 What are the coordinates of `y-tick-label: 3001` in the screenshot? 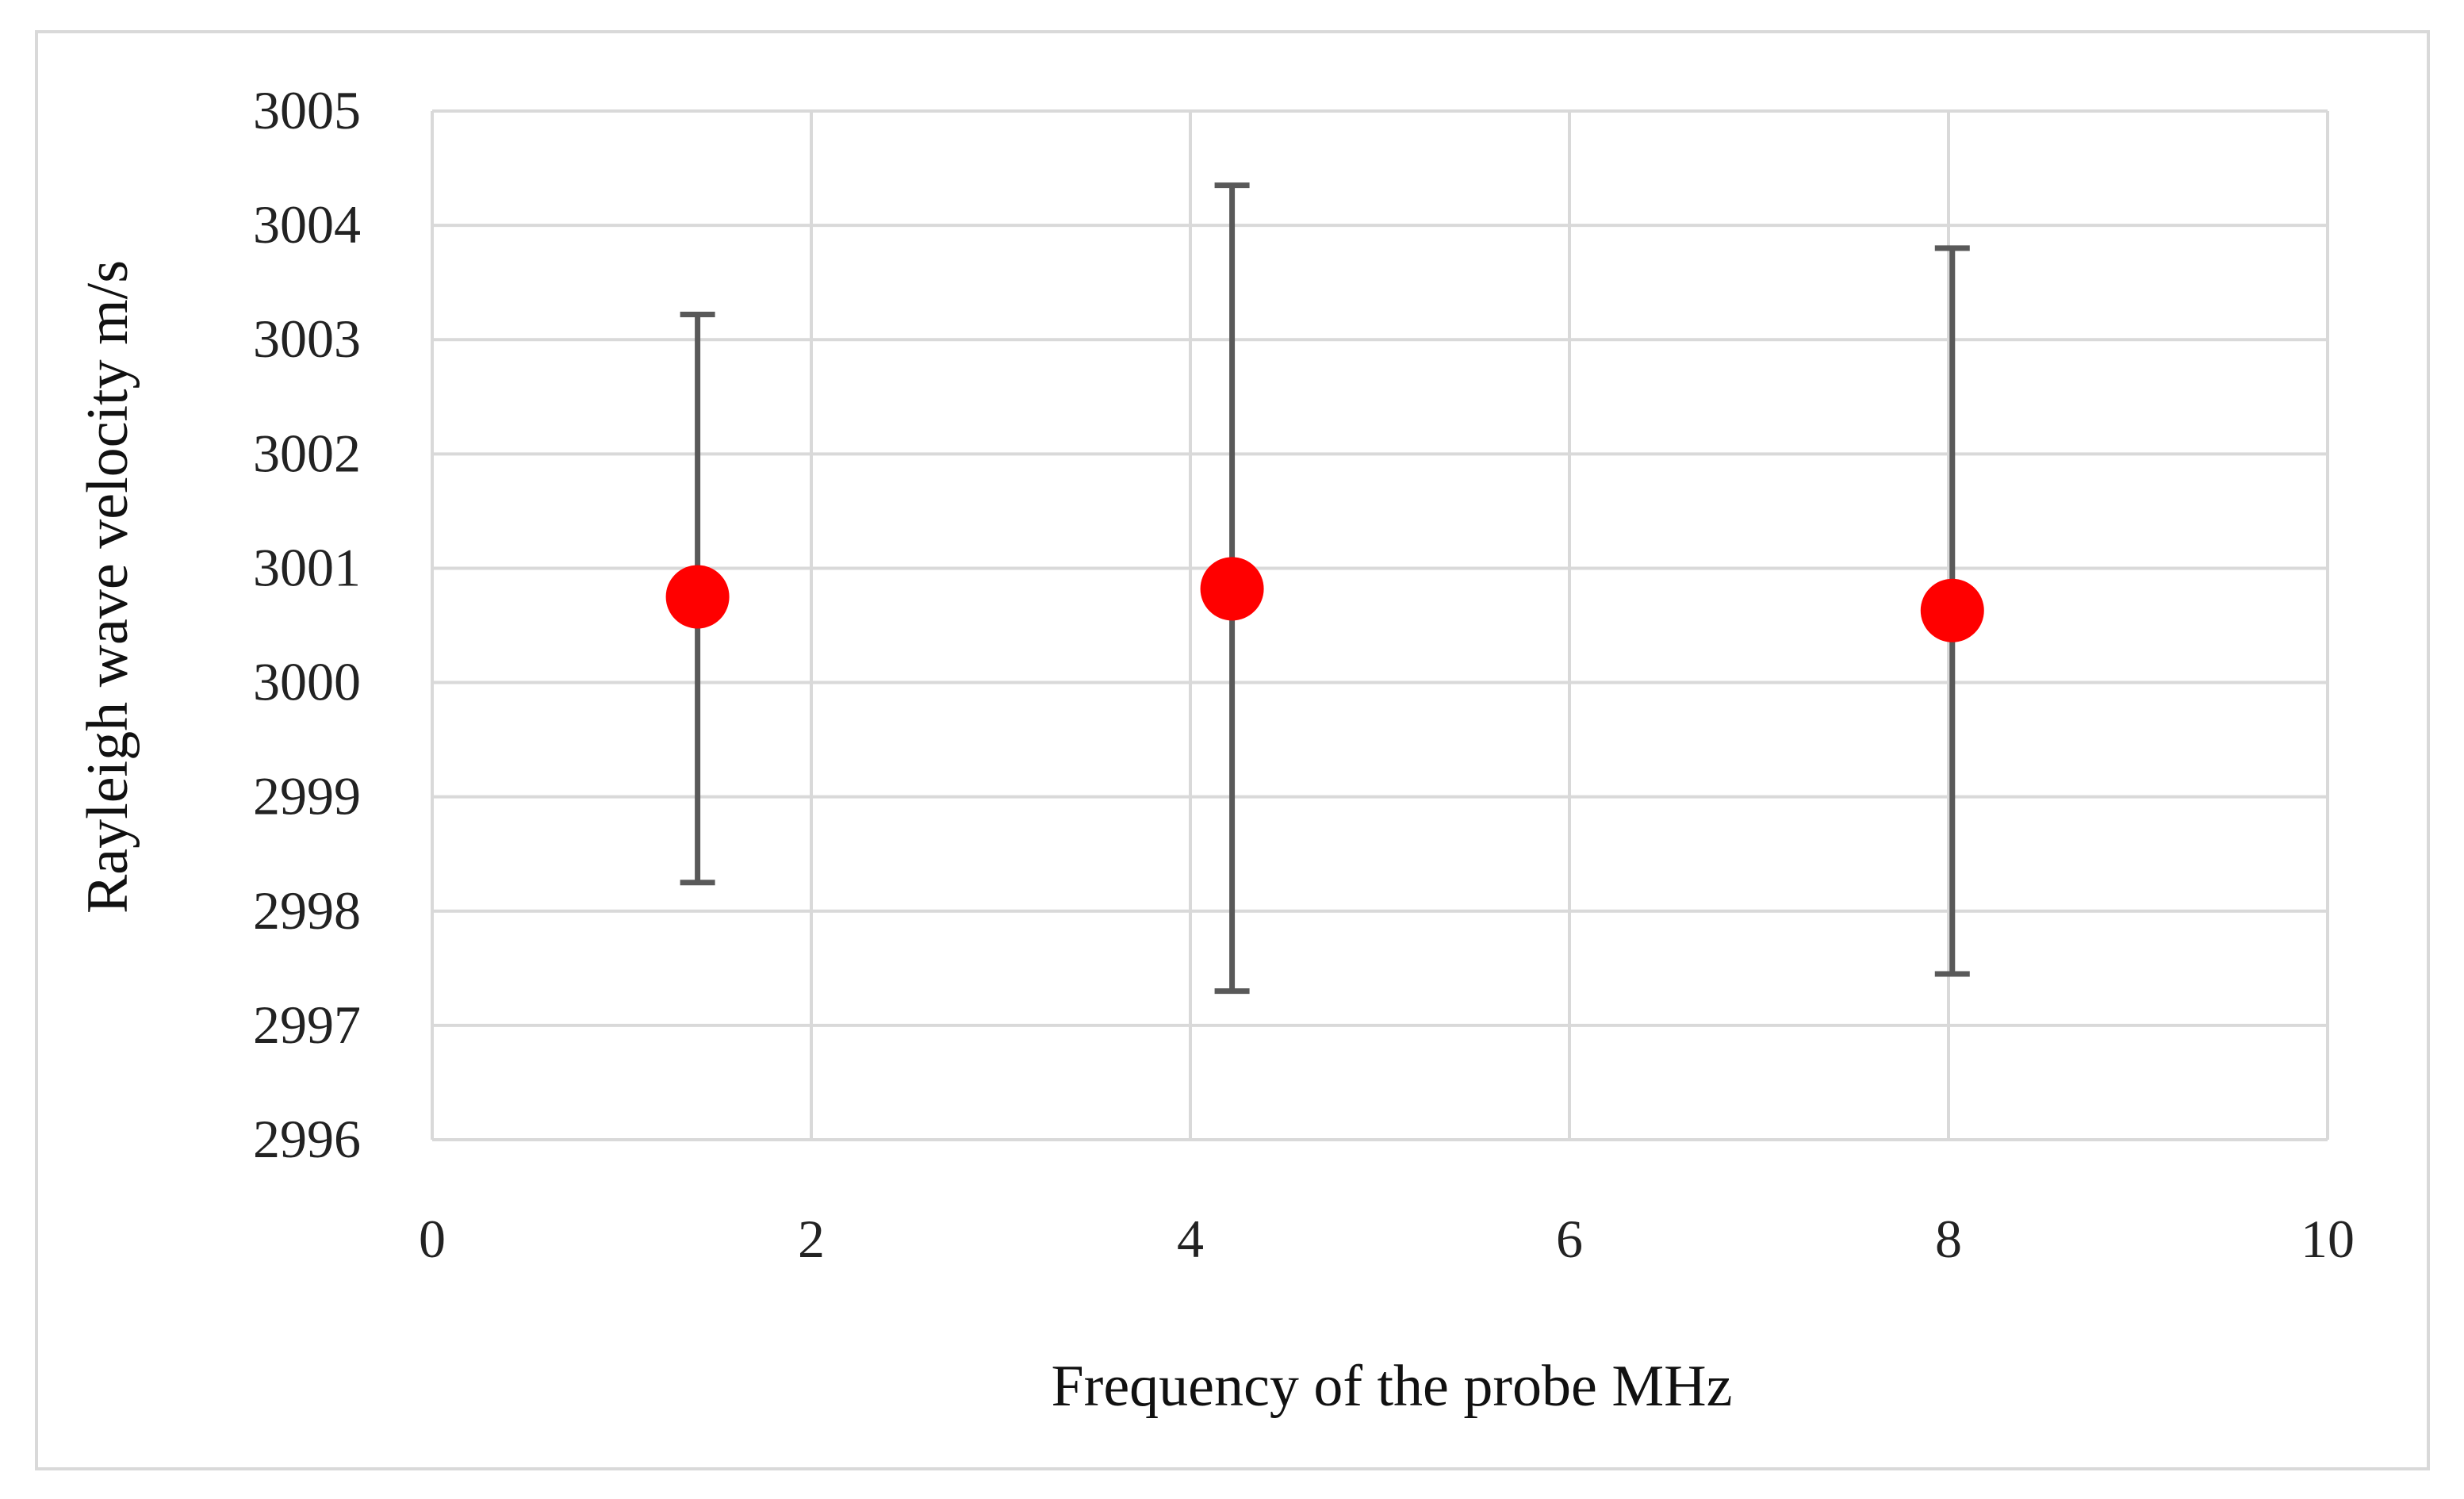 It's located at (307, 567).